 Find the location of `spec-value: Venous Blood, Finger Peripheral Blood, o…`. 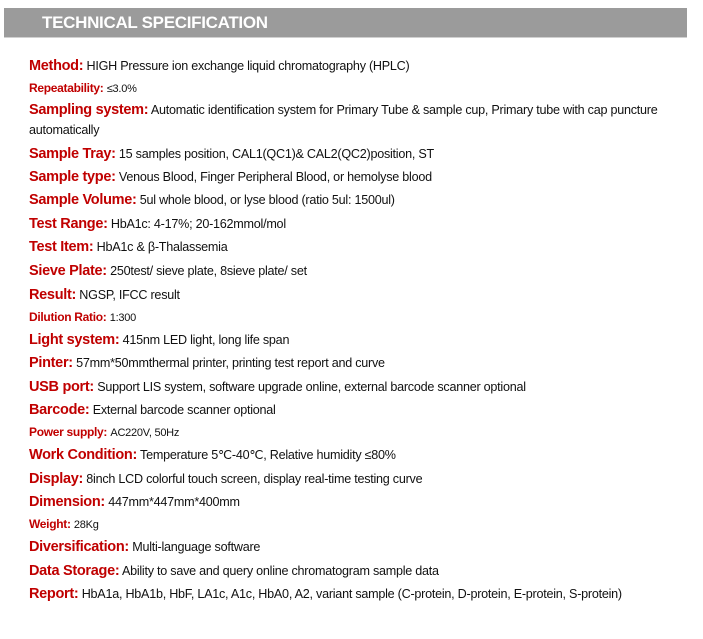

spec-value: Venous Blood, Finger Peripheral Blood, o… is located at coordinates (275, 177).